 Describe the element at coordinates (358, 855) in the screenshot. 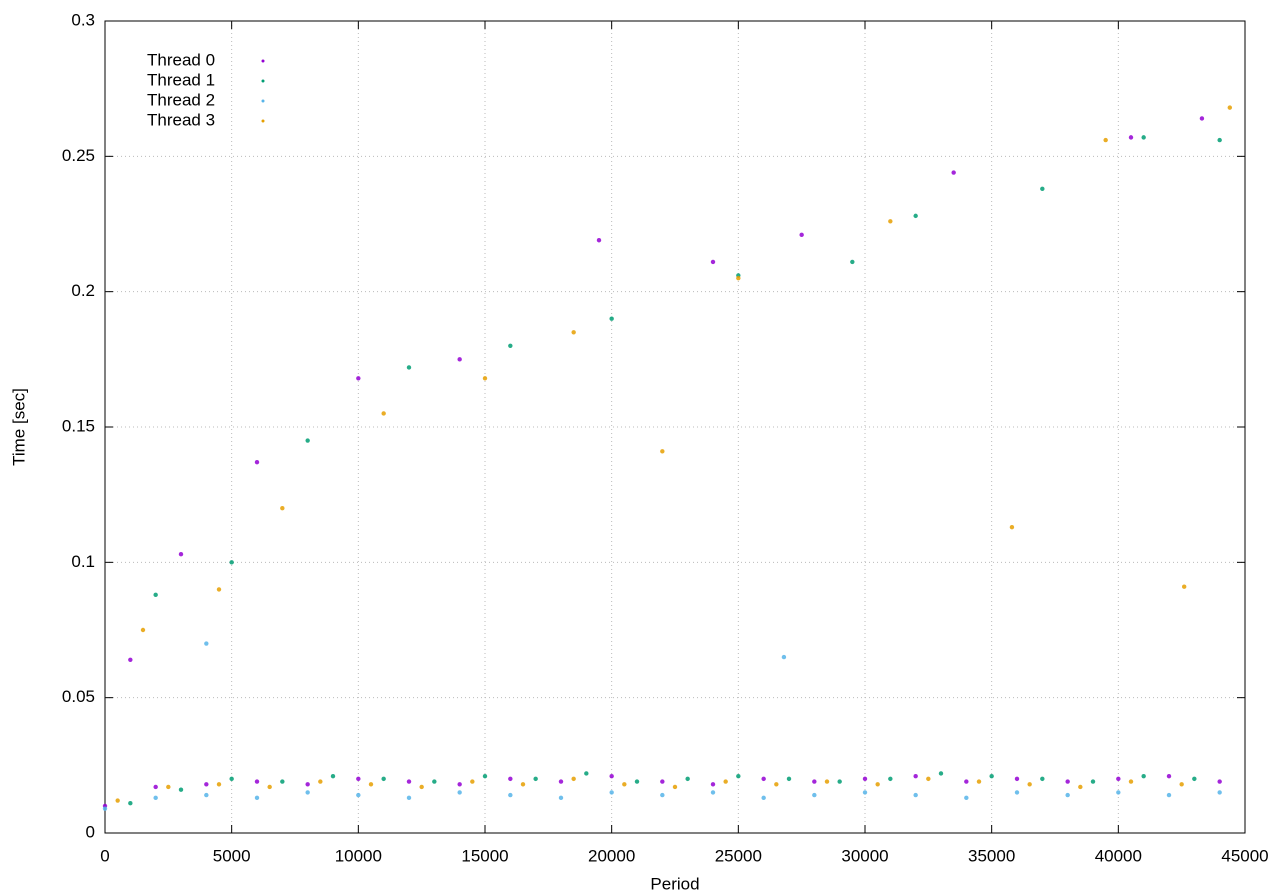

I see `x-tick-label: 10000` at that location.